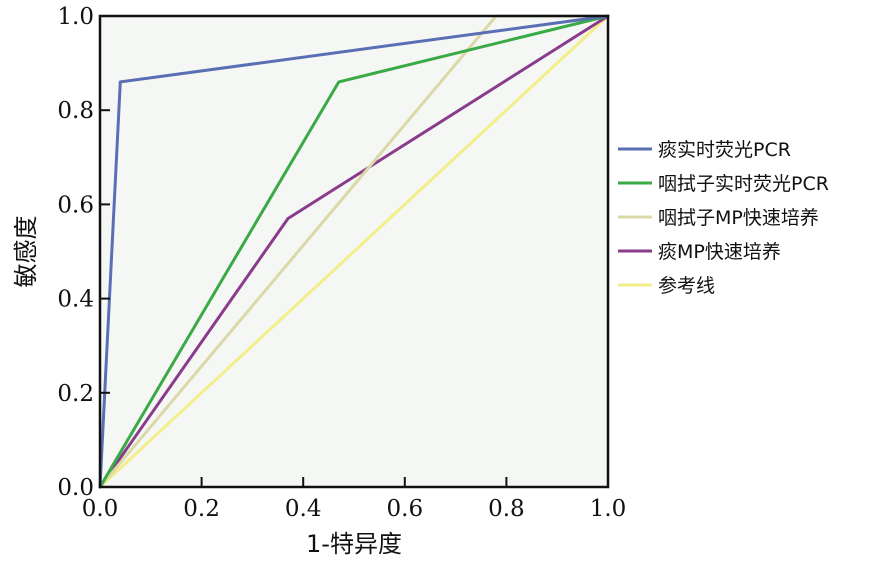 The height and width of the screenshot is (579, 886). What do you see at coordinates (724, 150) in the screenshot?
I see `legend-label: 痰实时荧光PCR` at bounding box center [724, 150].